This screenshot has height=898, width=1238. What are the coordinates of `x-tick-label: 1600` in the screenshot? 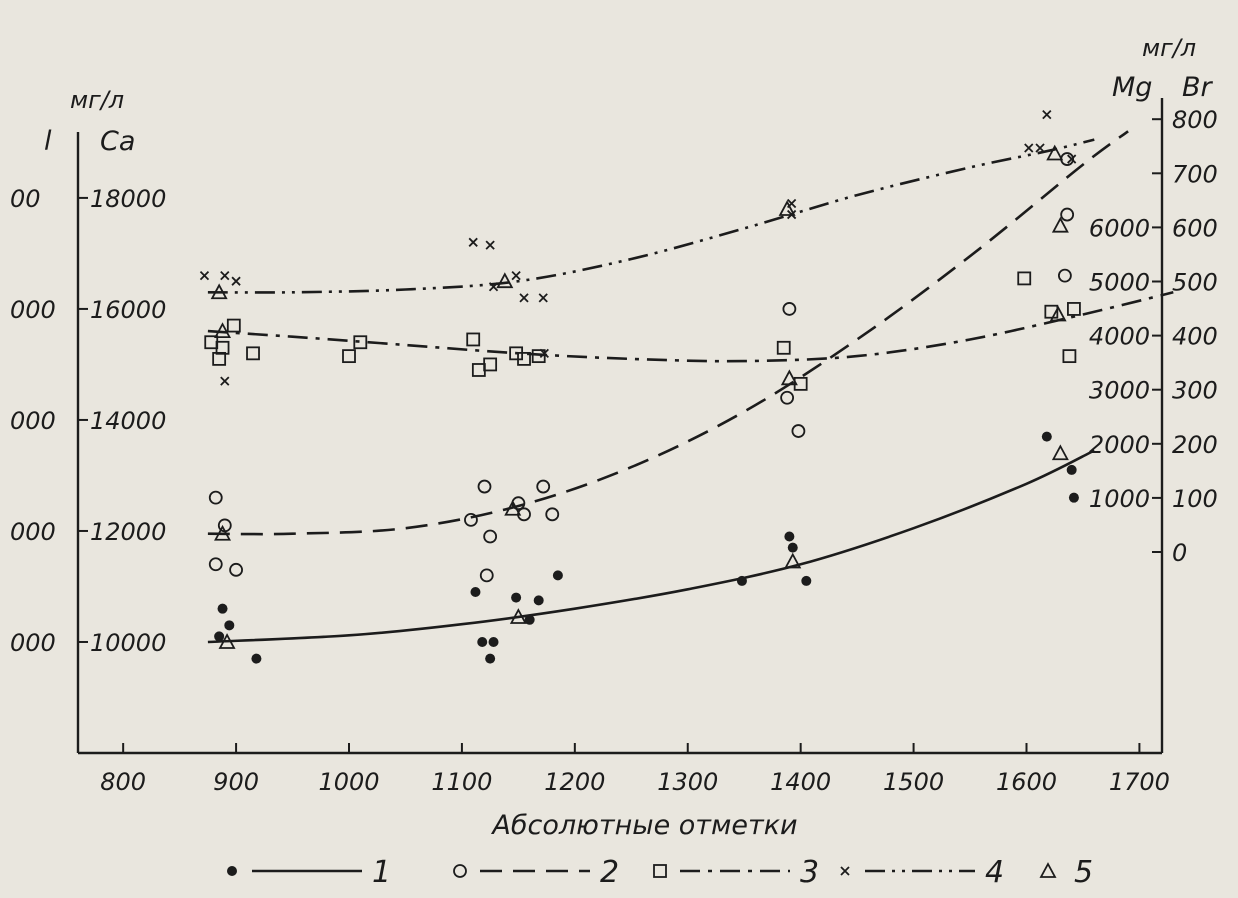 It's located at (1026, 782).